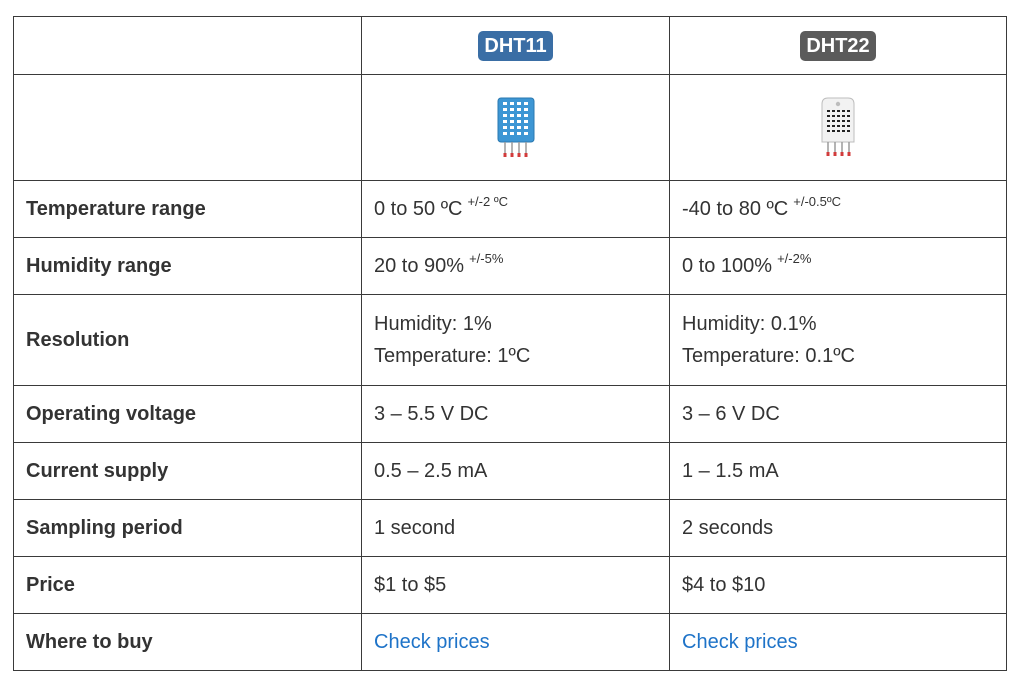 This screenshot has height=692, width=1019. What do you see at coordinates (187, 585) in the screenshot?
I see `price-label: Price` at bounding box center [187, 585].